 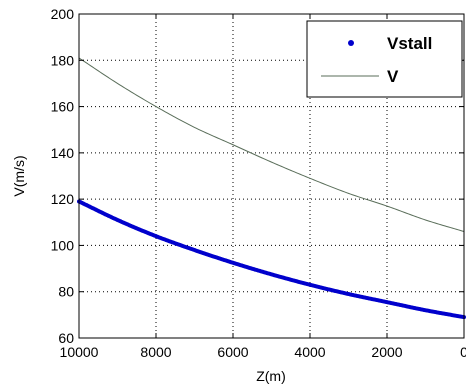 What do you see at coordinates (63, 60) in the screenshot?
I see `y-tick-label: 180` at bounding box center [63, 60].